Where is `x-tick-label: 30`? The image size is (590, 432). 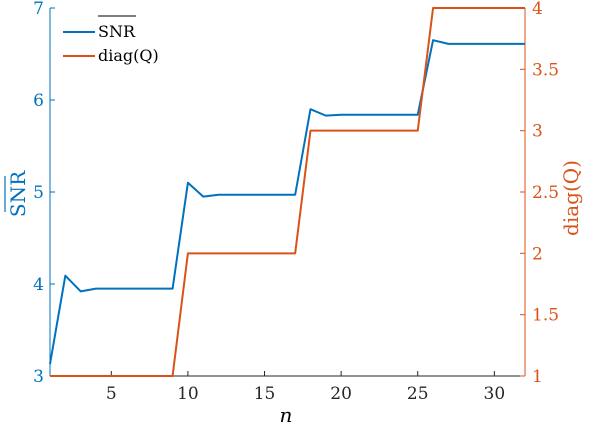
x-tick-label: 30 is located at coordinates (495, 394).